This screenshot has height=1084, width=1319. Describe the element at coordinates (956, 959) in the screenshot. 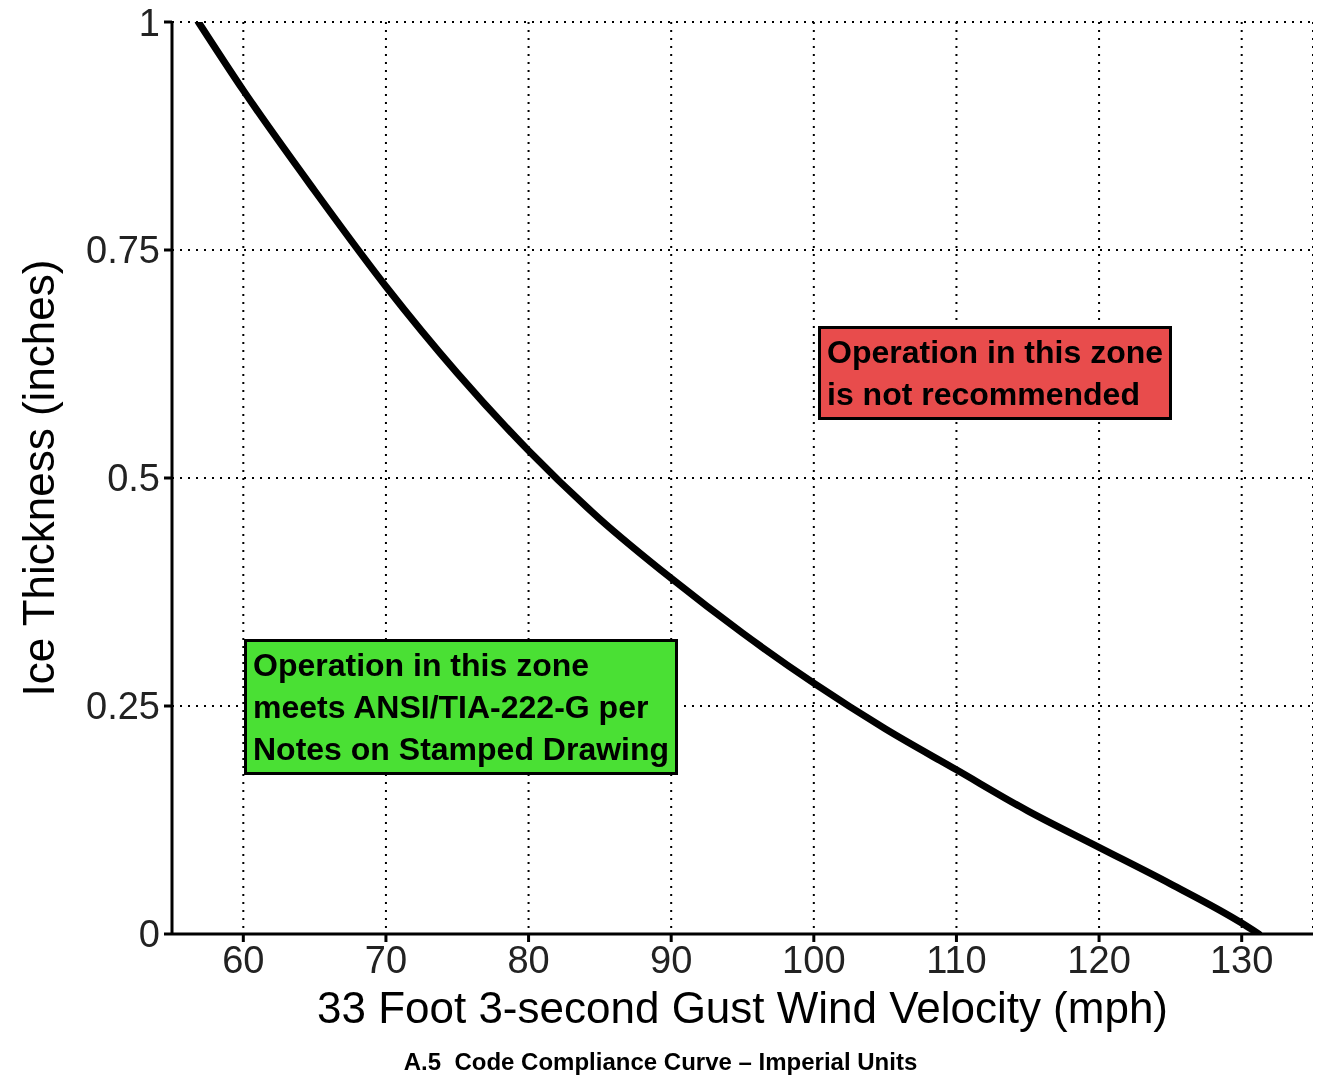

I see `x-tick-label: 110` at that location.